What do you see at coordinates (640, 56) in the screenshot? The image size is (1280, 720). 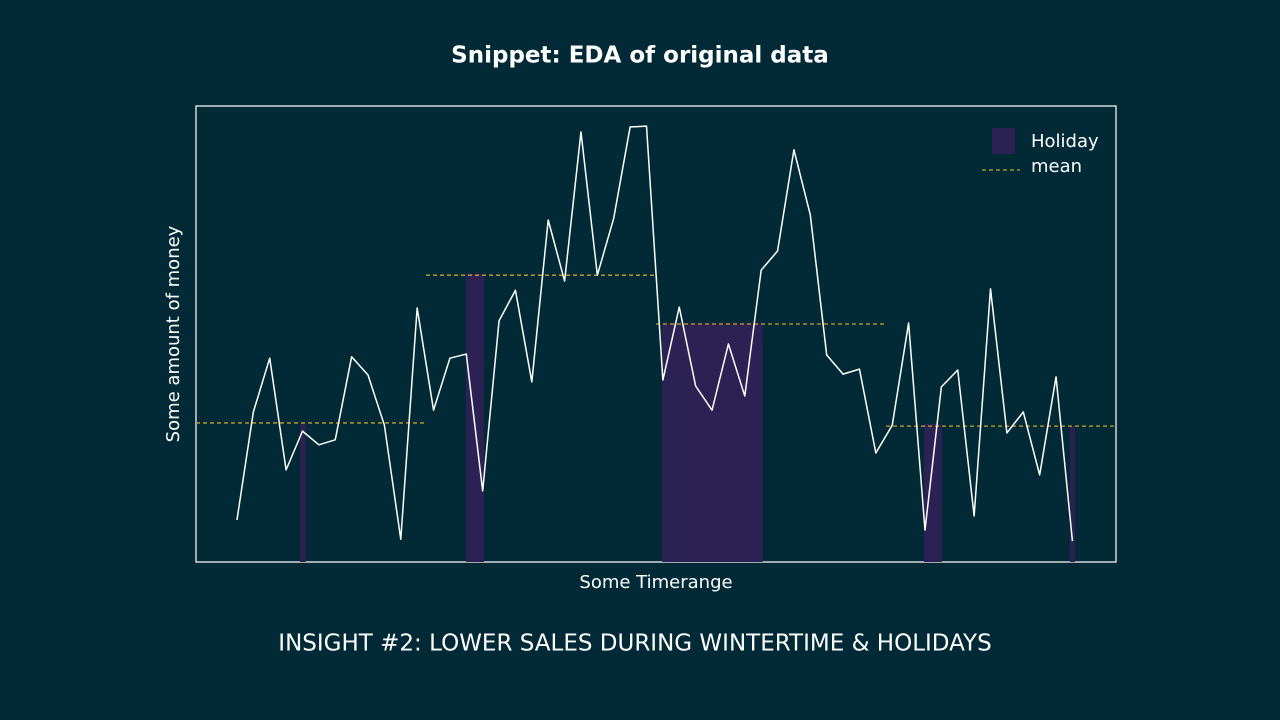 I see `slide-title: Snippet: EDA of original data` at bounding box center [640, 56].